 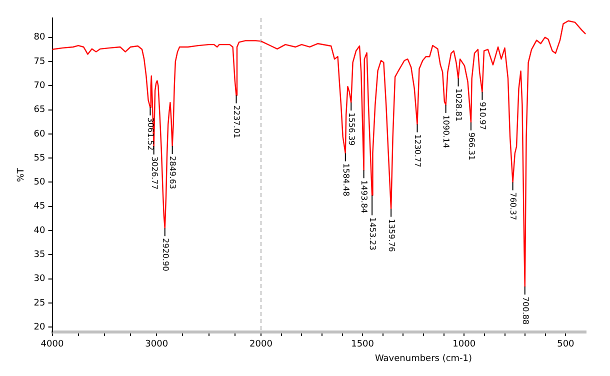 I want to click on annotation: 3061.52, so click(x=151, y=133).